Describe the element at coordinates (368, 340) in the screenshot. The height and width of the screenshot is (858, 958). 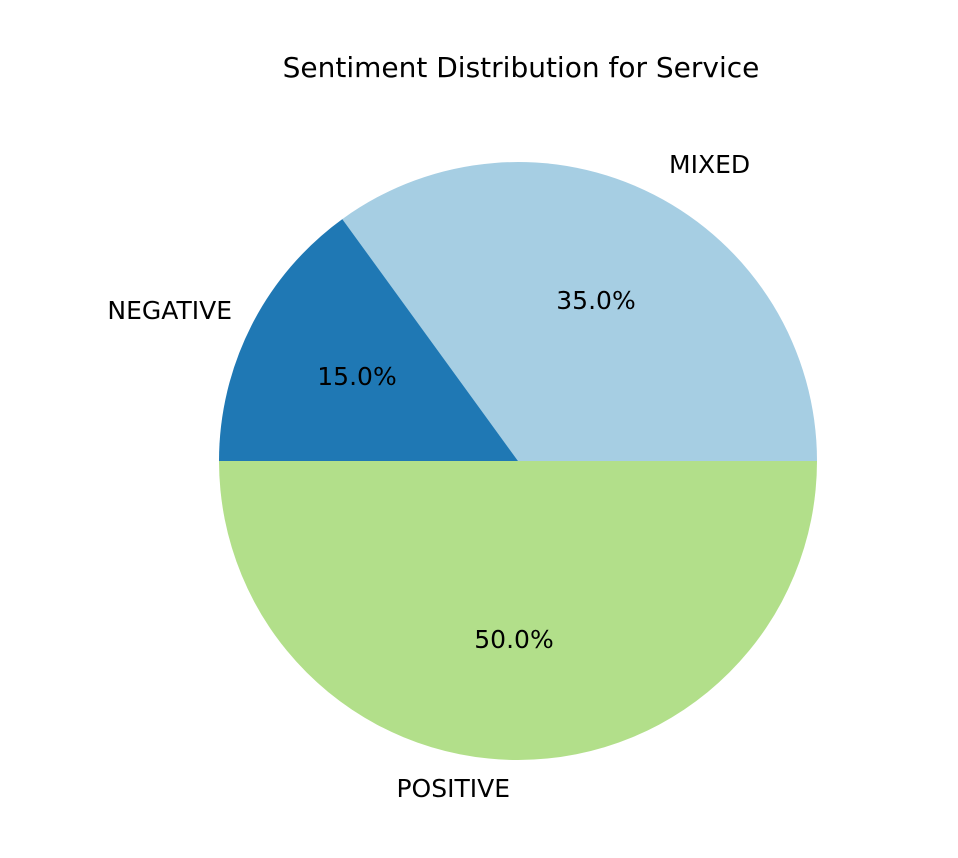
I see `pie-slice-negative` at that location.